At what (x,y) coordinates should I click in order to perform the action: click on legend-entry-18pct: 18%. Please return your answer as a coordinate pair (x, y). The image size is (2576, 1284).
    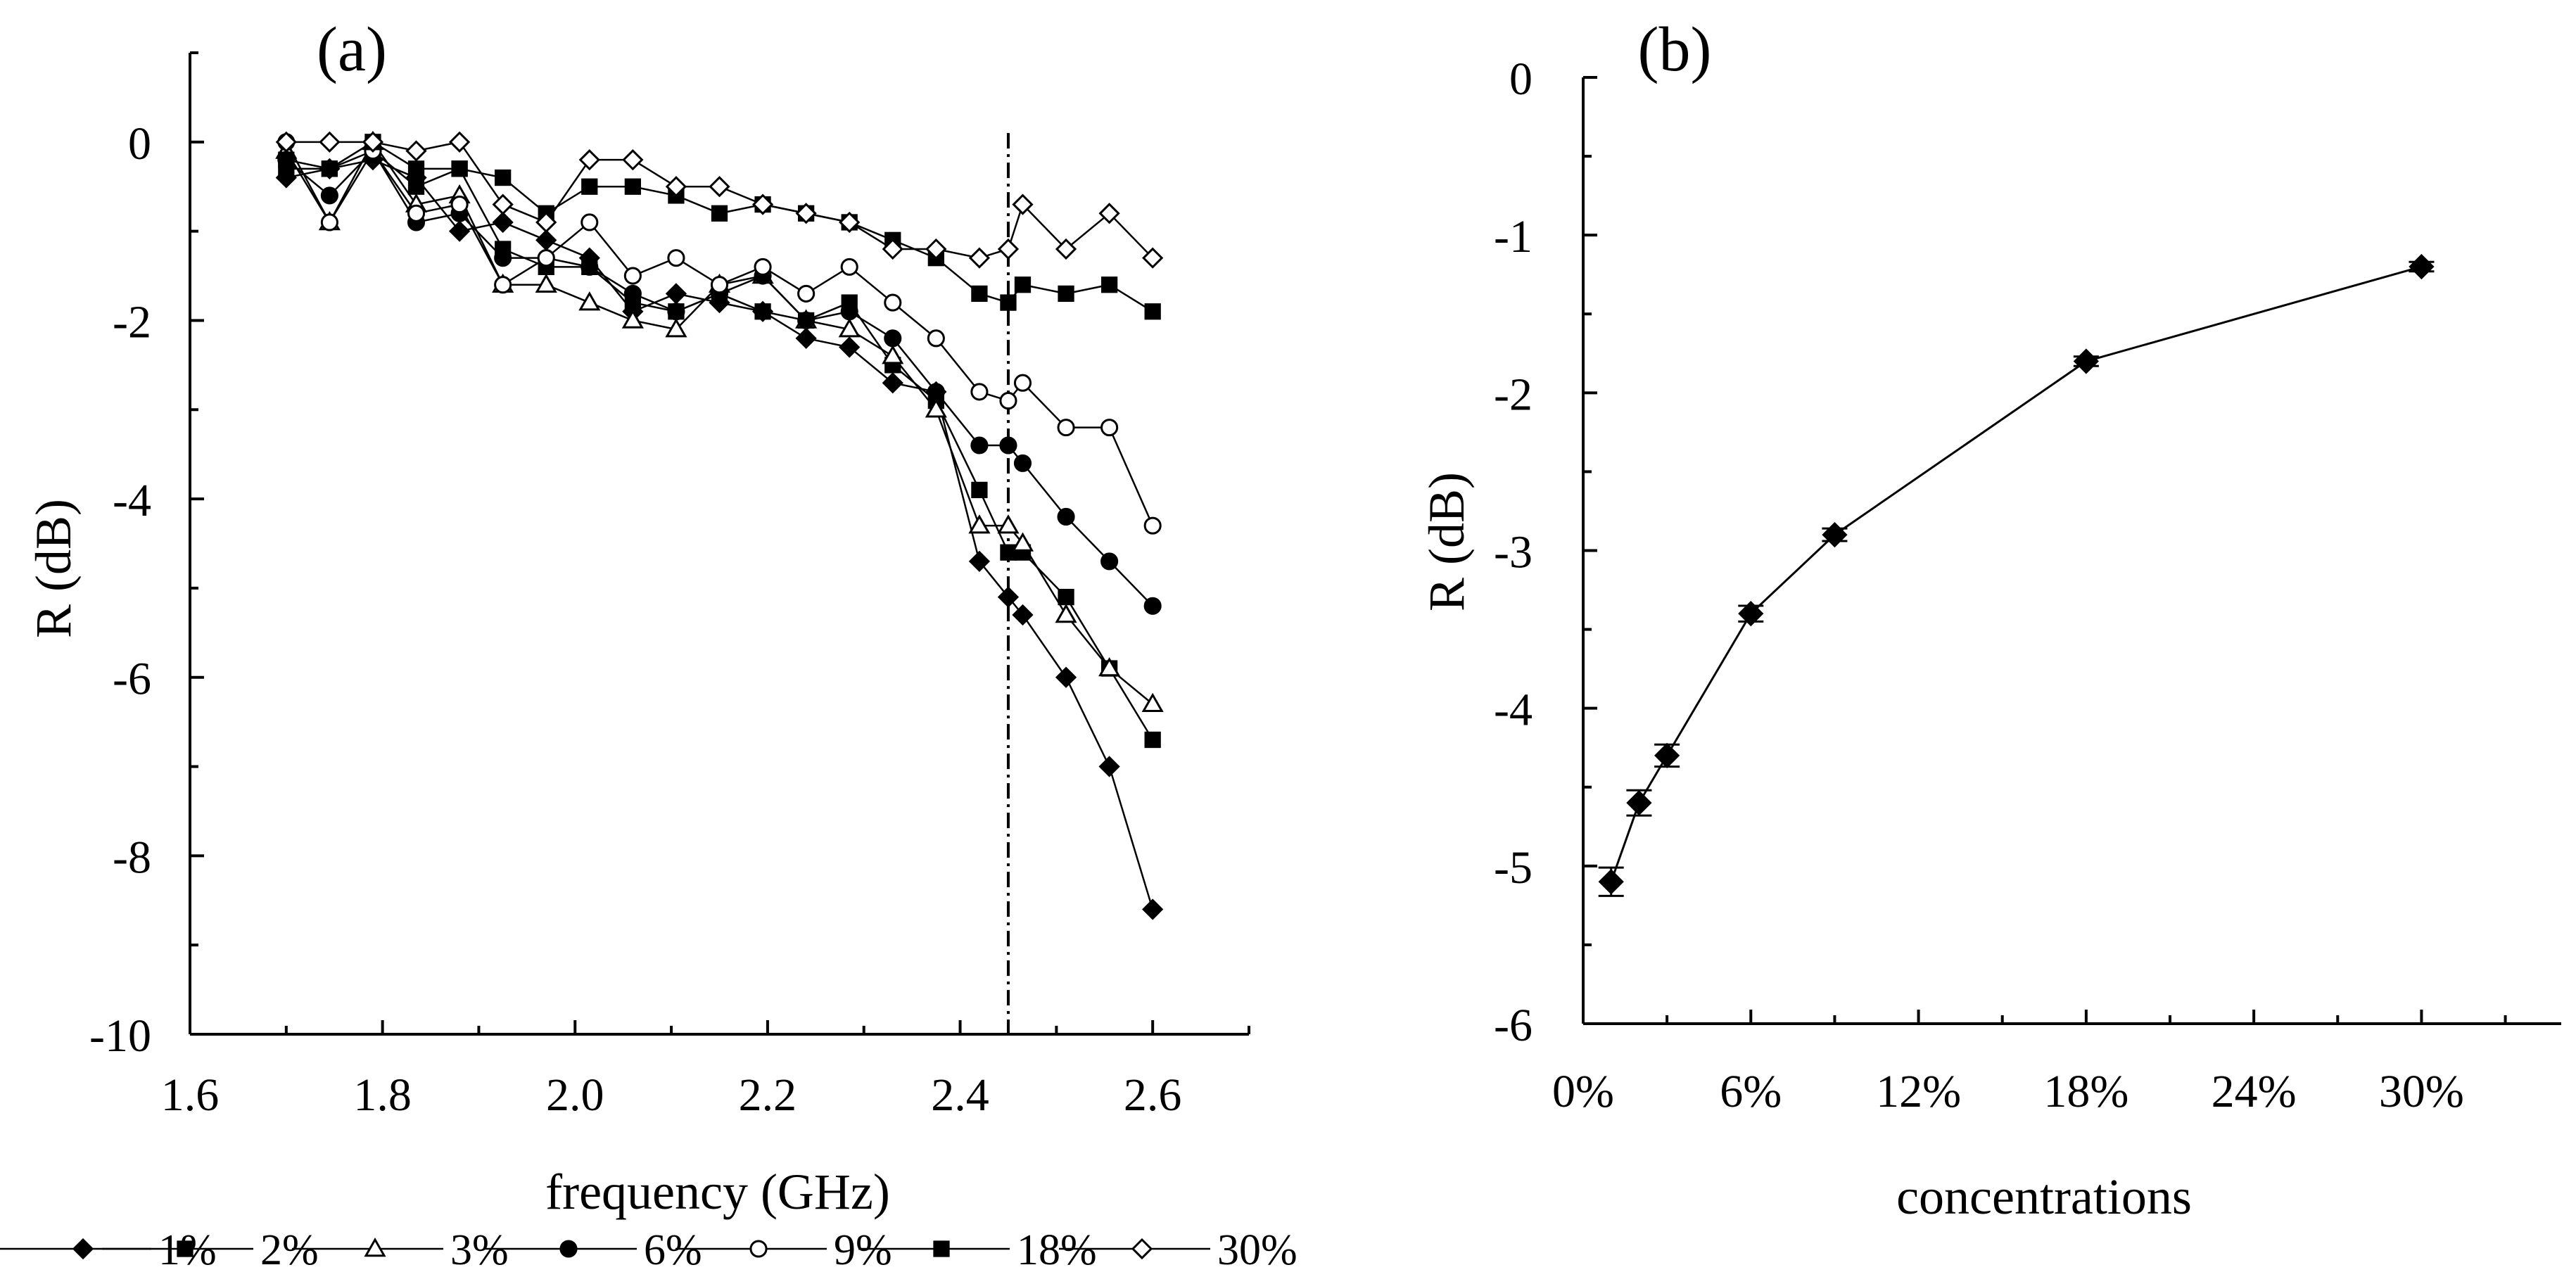
    Looking at the image, I should click on (977, 1250).